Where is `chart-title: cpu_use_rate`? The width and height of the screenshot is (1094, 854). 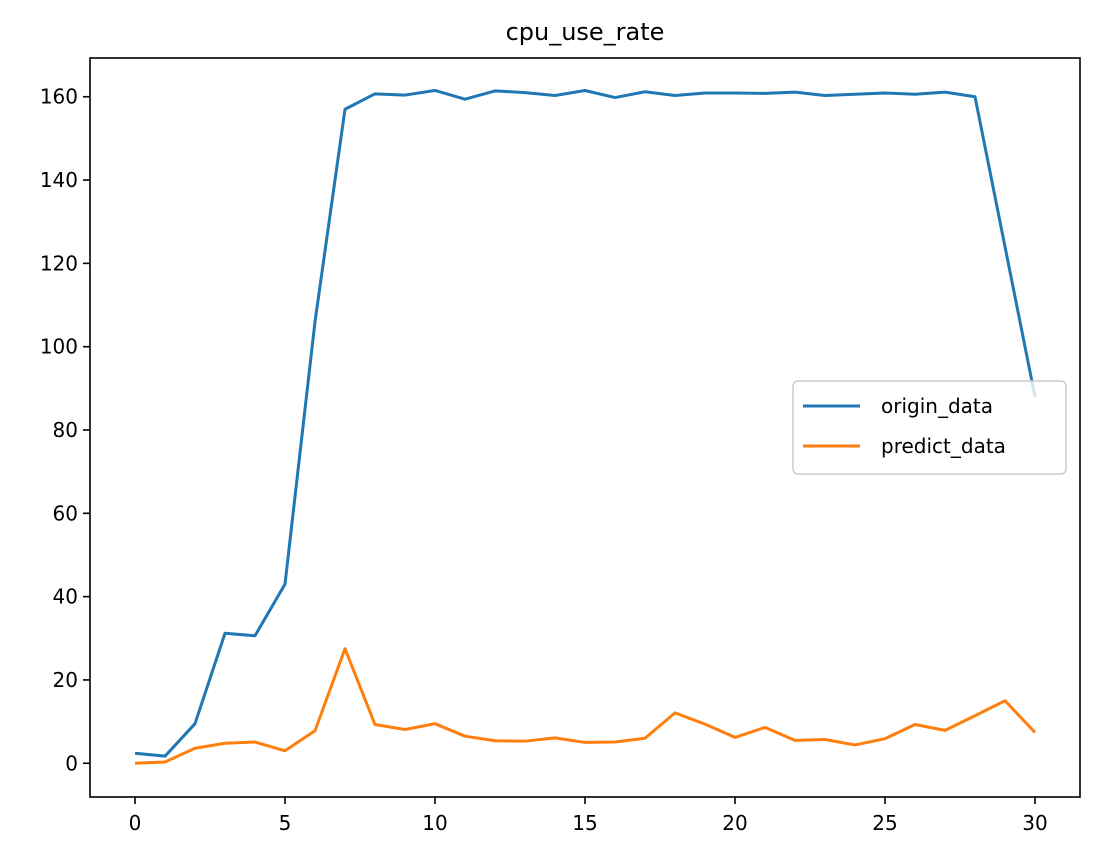 chart-title: cpu_use_rate is located at coordinates (585, 32).